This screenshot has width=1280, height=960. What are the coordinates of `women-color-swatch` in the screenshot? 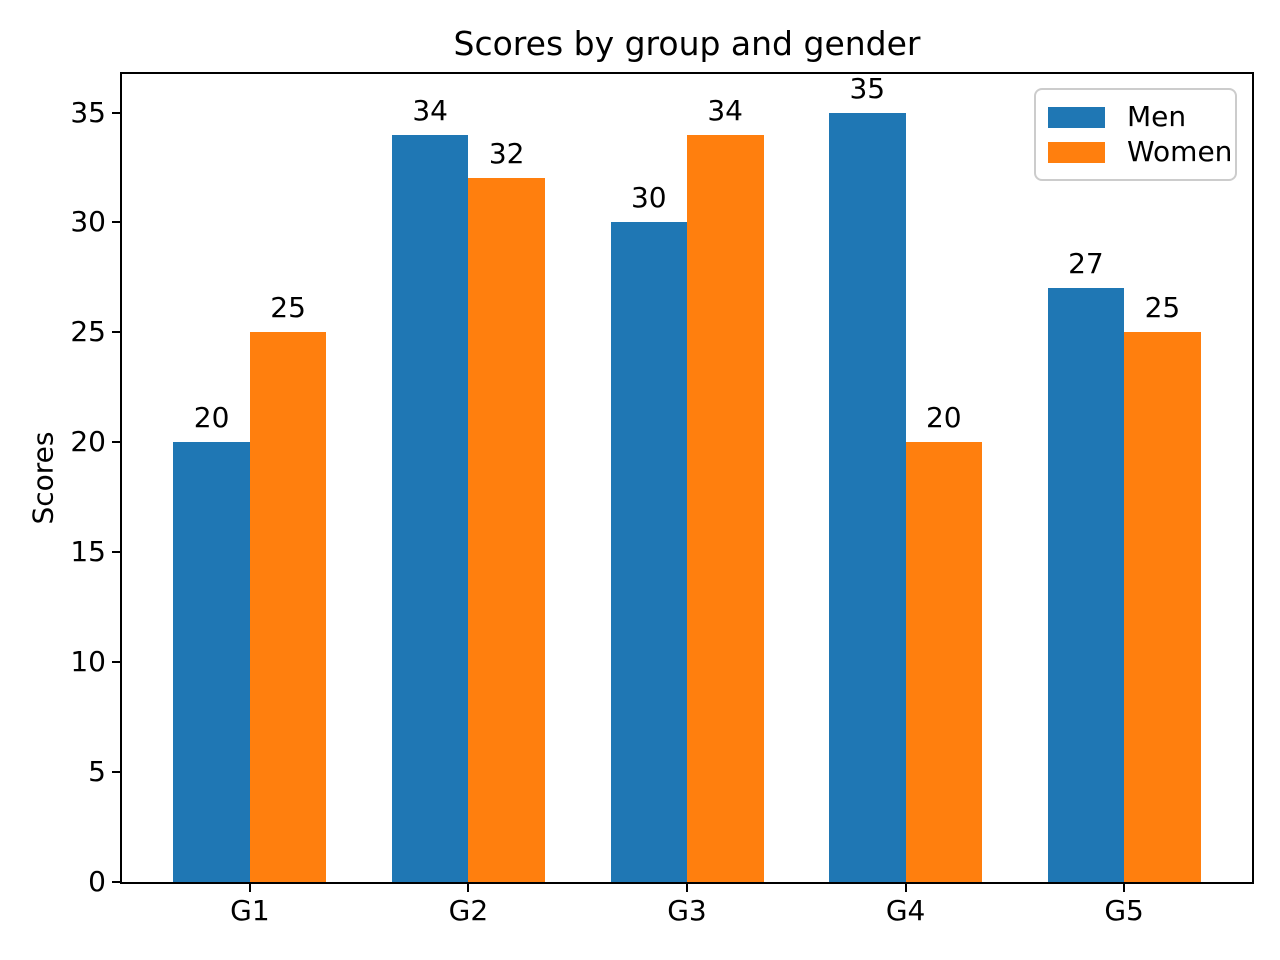 It's located at (1076, 152).